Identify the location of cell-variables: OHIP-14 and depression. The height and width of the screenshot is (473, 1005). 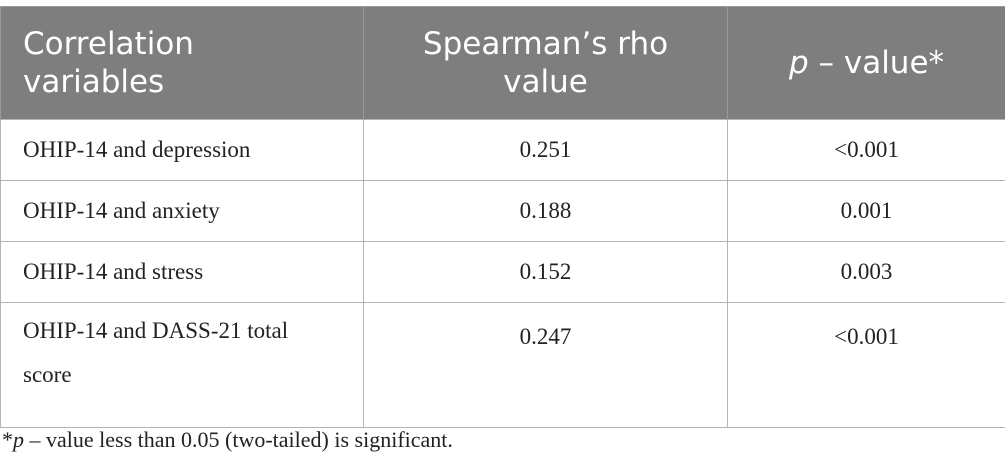
(182, 150).